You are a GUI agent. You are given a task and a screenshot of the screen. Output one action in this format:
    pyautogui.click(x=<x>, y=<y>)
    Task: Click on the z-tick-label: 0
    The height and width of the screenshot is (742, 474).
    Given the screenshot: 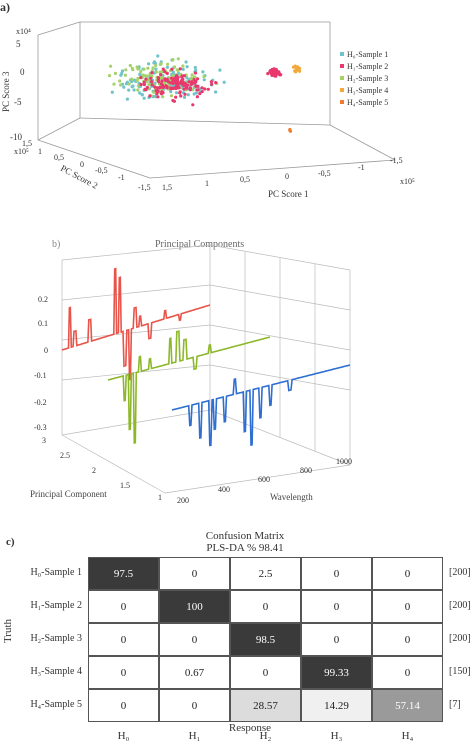 What is the action you would take?
    pyautogui.click(x=22, y=72)
    